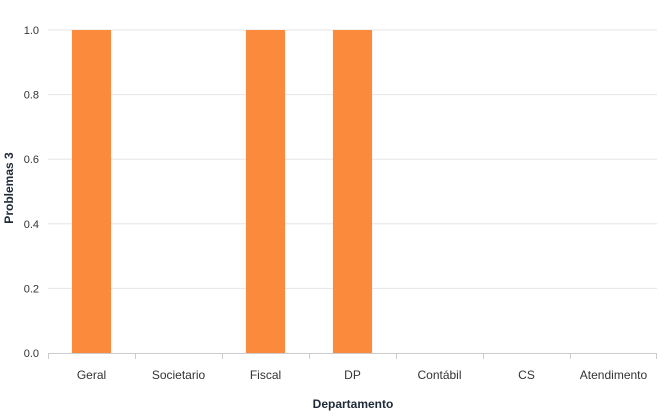 The height and width of the screenshot is (419, 667). What do you see at coordinates (353, 404) in the screenshot?
I see `x-axis-title: Departamento` at bounding box center [353, 404].